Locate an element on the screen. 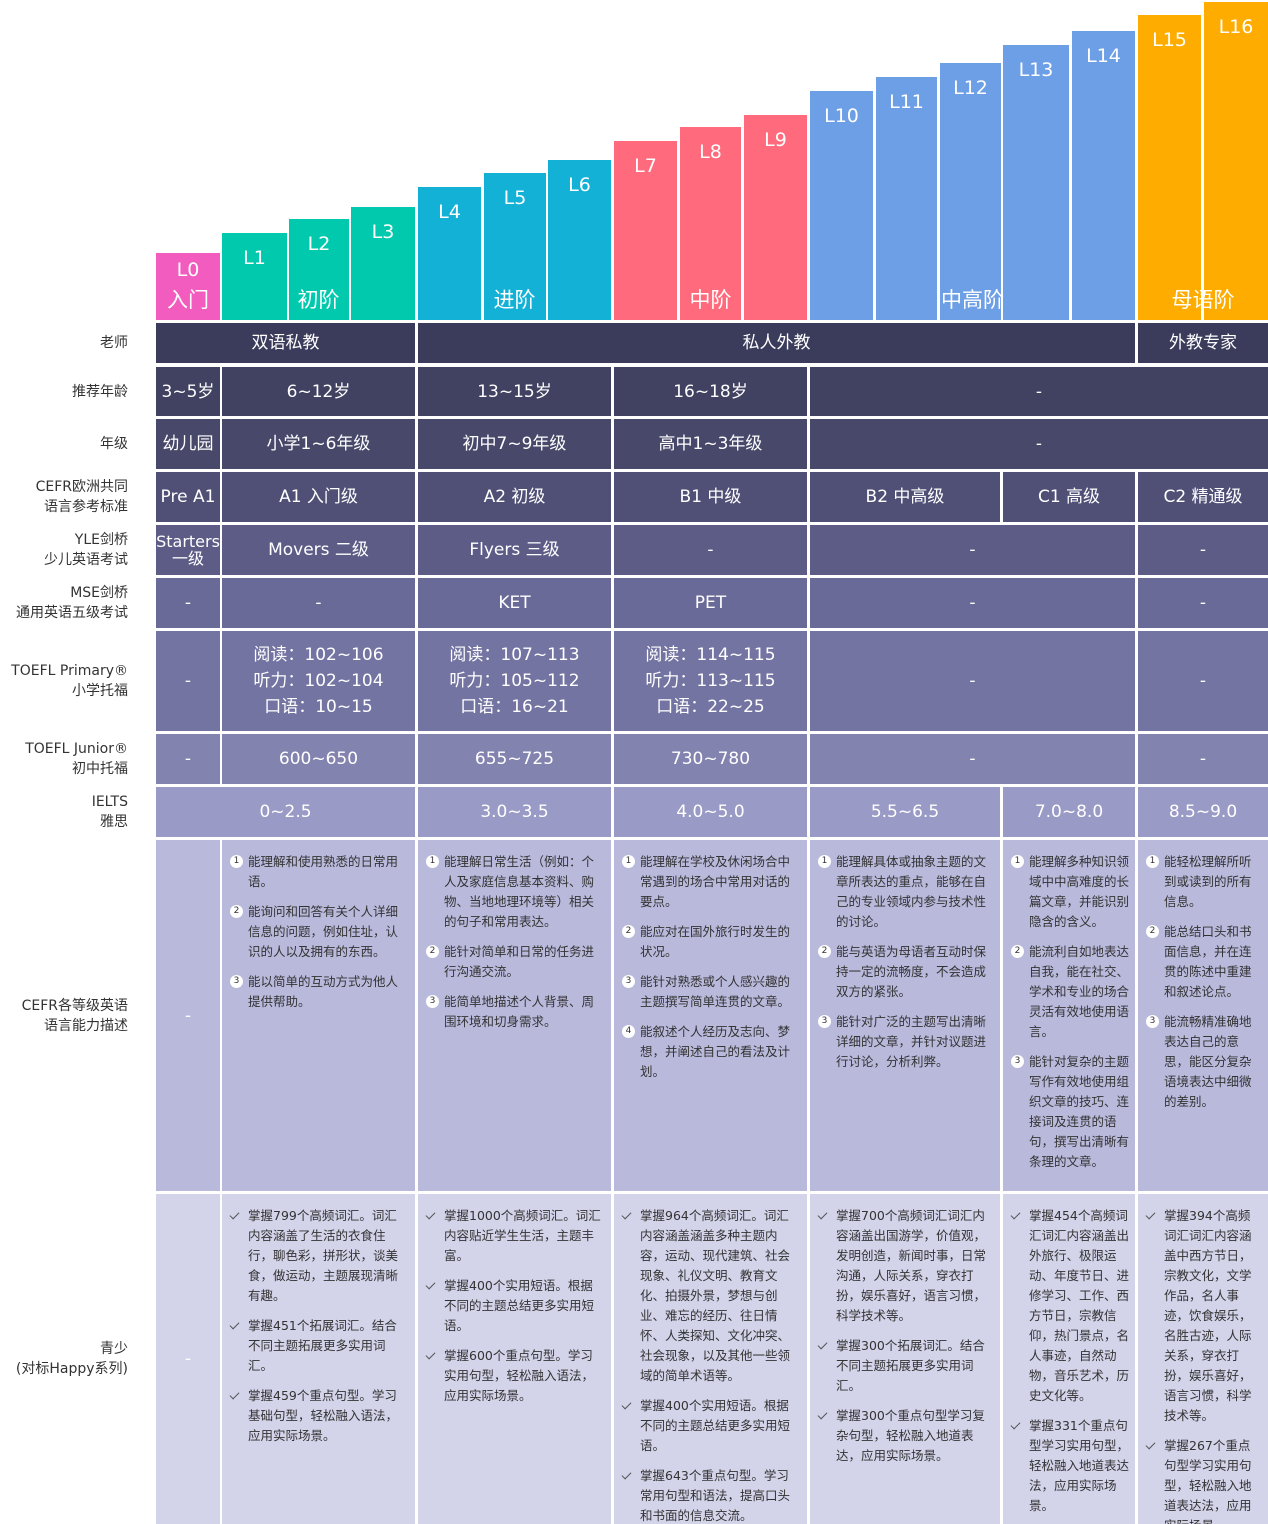  list-item: 能总结口头和书面信息，并在连贯的陈述中重建和叙述论点。 is located at coordinates (1204, 962).